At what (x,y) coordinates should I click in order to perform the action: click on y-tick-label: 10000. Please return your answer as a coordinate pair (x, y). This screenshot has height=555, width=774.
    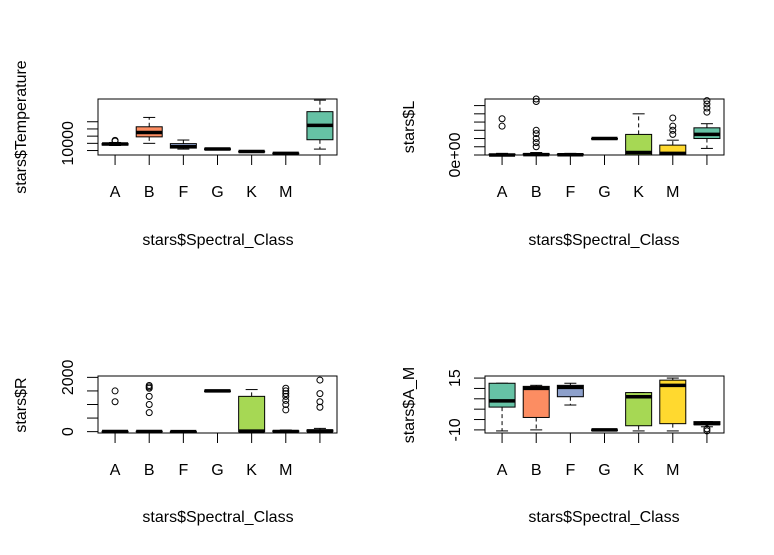
    Looking at the image, I should click on (68, 143).